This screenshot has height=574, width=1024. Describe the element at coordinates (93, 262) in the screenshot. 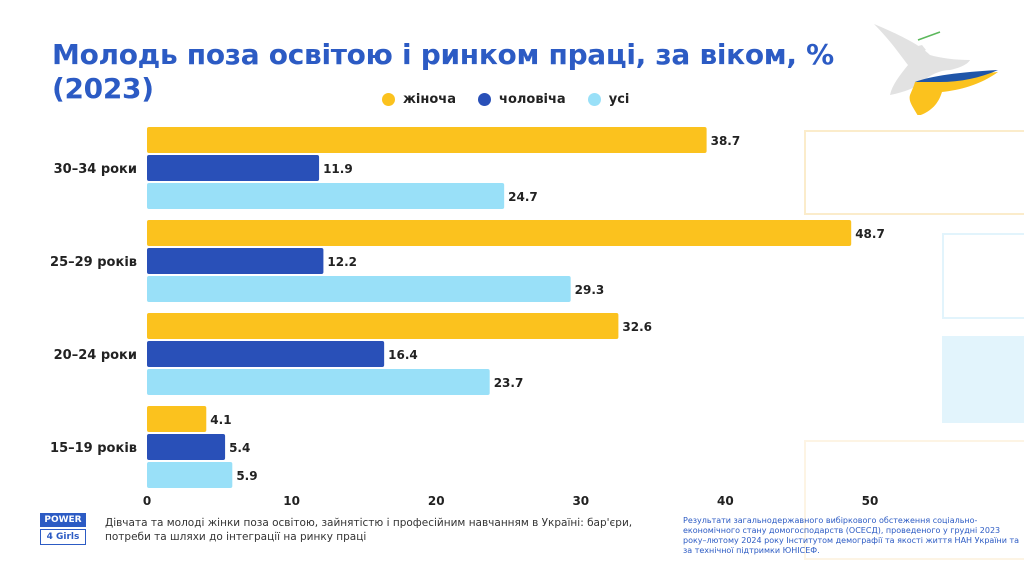

I see `category-label: 25–29 років` at that location.